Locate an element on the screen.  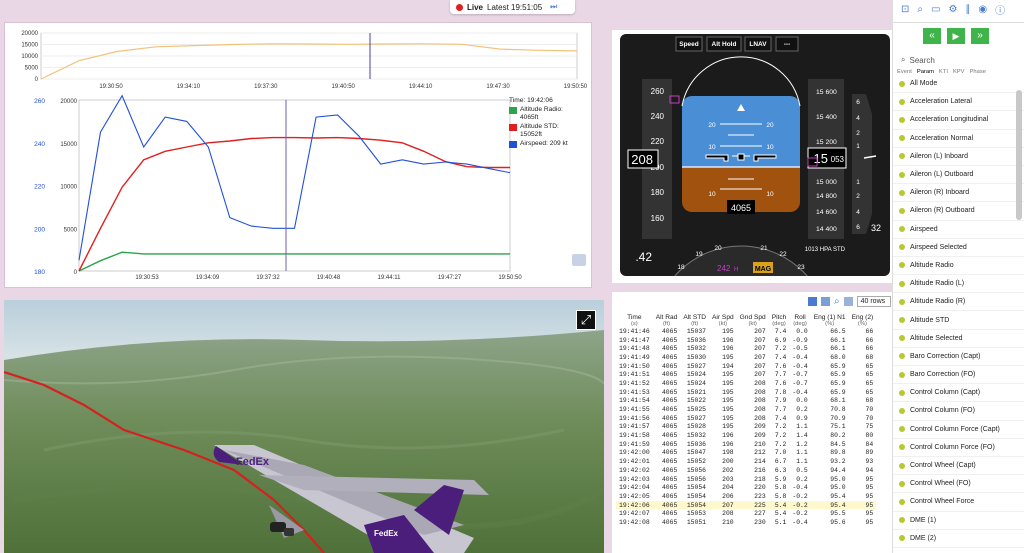
export-icon is located at coordinates (812, 301).